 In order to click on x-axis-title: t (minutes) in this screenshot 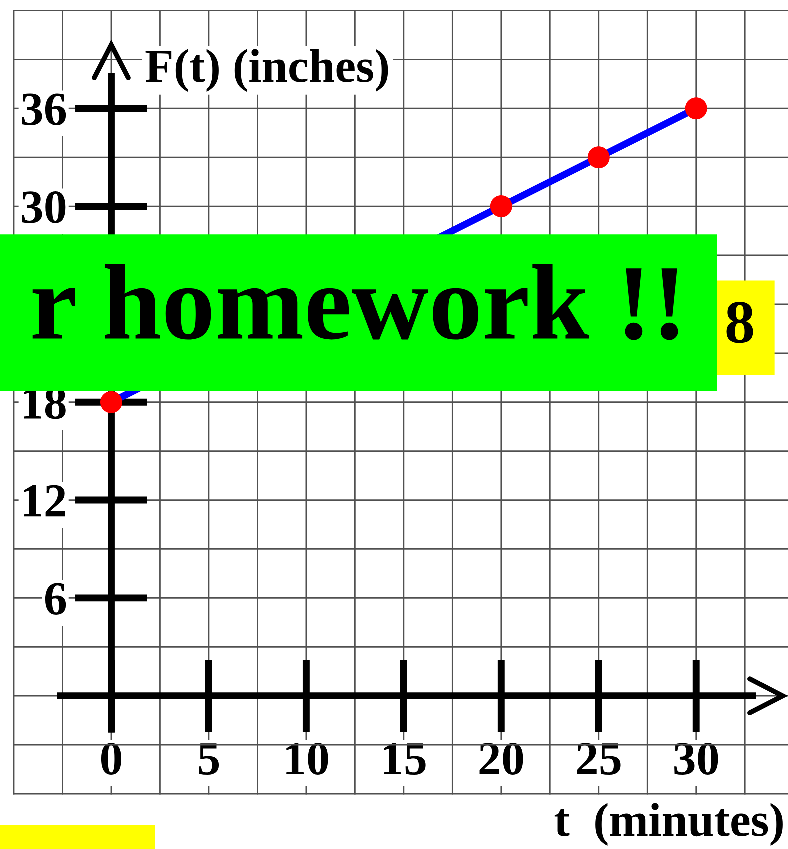, I will do `click(668, 824)`.